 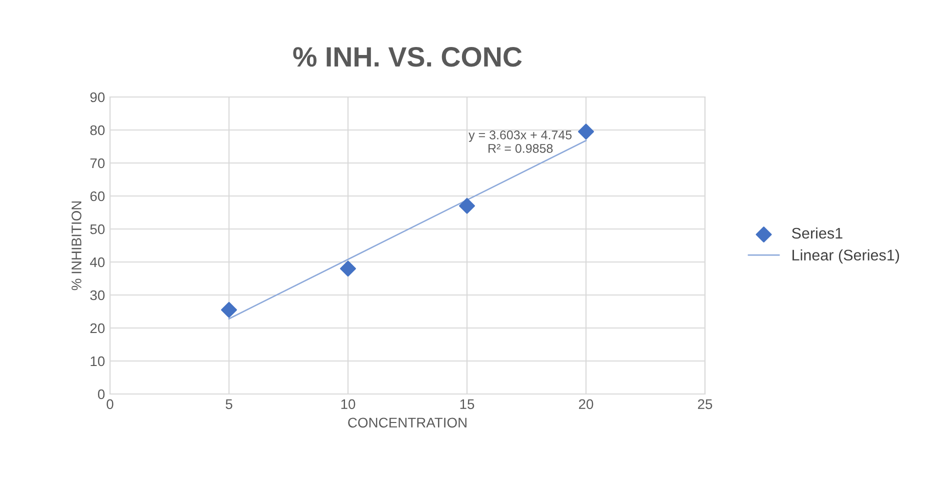 What do you see at coordinates (520, 141) in the screenshot?
I see `annotation: y = 3.603x + 4.745 R² = 0.9858` at bounding box center [520, 141].